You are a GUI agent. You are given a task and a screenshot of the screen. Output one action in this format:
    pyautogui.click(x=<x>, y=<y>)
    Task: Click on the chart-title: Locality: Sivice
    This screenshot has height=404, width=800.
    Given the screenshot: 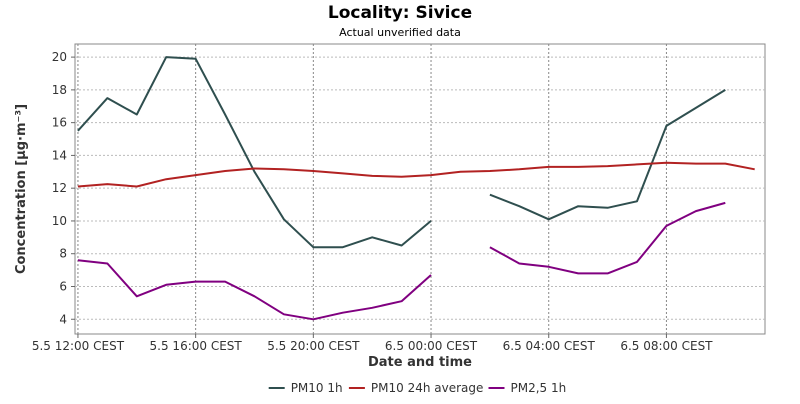 What is the action you would take?
    pyautogui.click(x=400, y=13)
    